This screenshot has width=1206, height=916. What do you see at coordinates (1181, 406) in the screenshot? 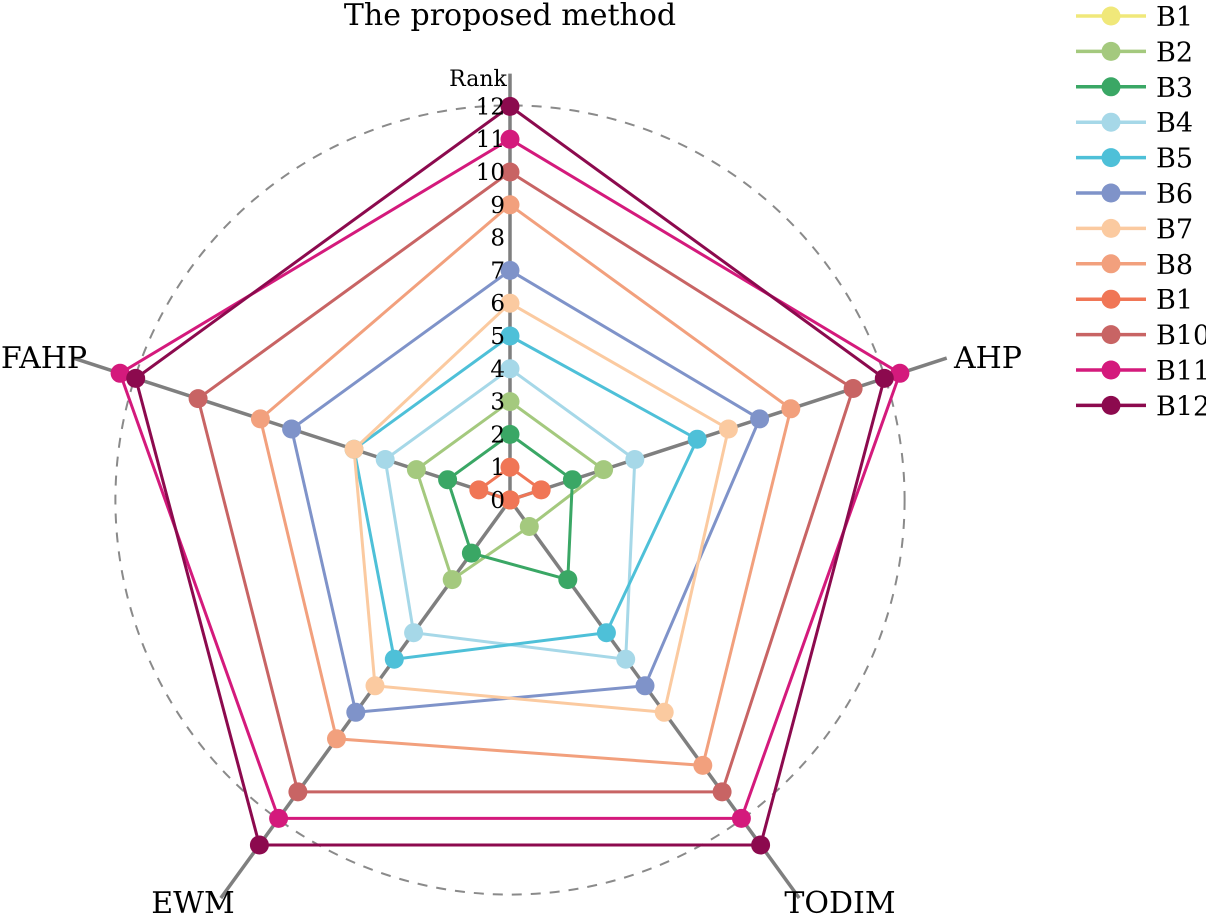
I see `legend-label-11: B12` at bounding box center [1181, 406].